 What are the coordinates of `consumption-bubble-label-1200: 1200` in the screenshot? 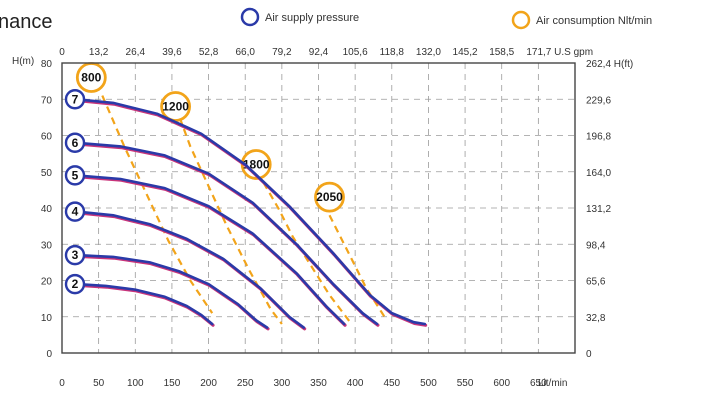 It's located at (175, 107).